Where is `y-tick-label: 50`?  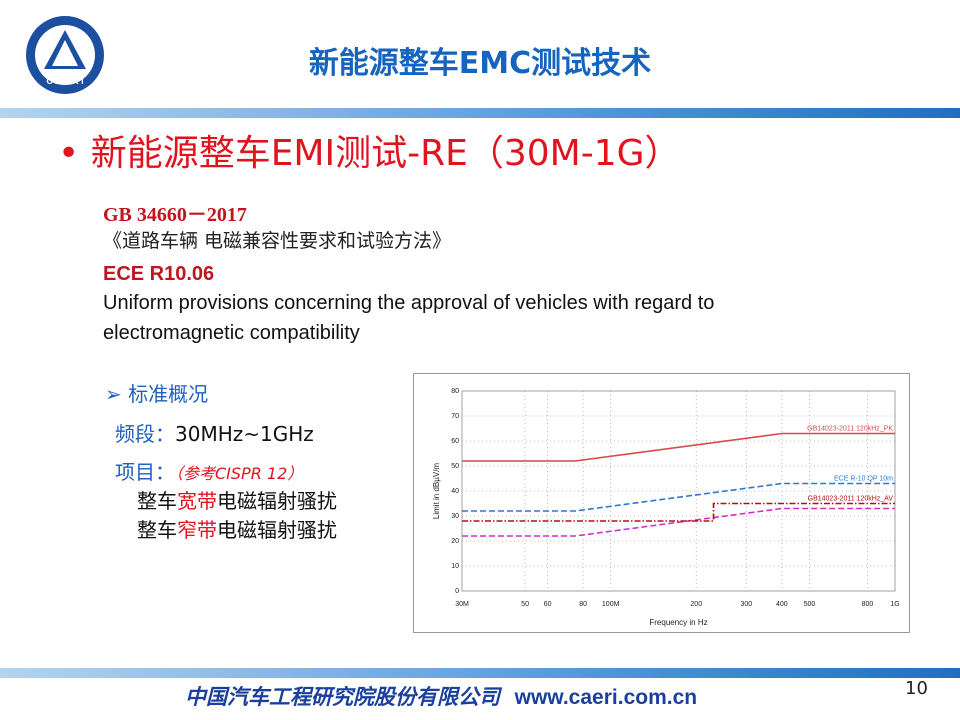
y-tick-label: 50 is located at coordinates (455, 466).